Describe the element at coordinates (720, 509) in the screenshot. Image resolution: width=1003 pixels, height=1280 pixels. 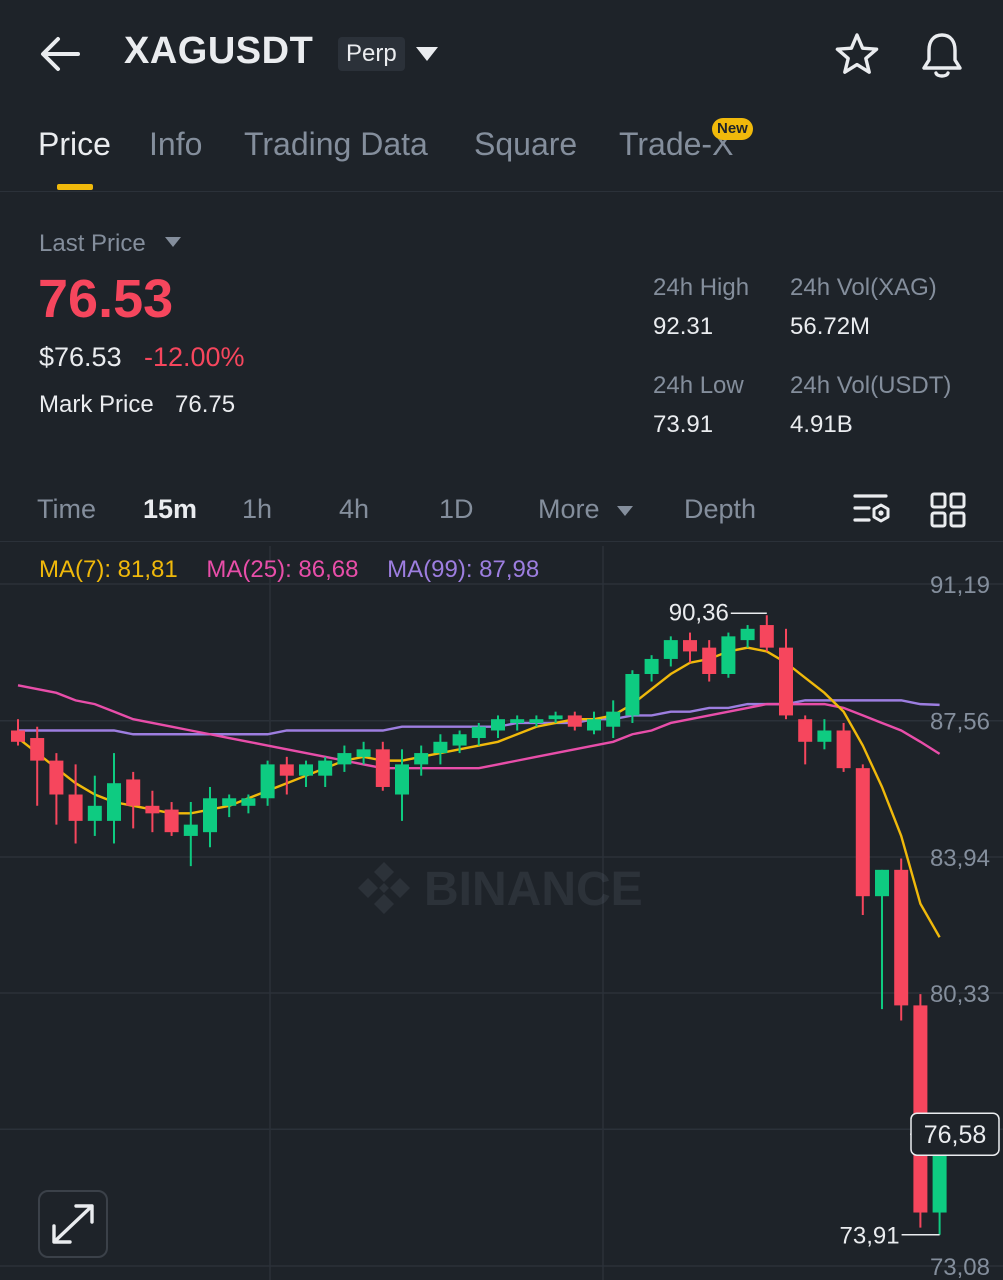
I see `depth-tab: Depth` at that location.